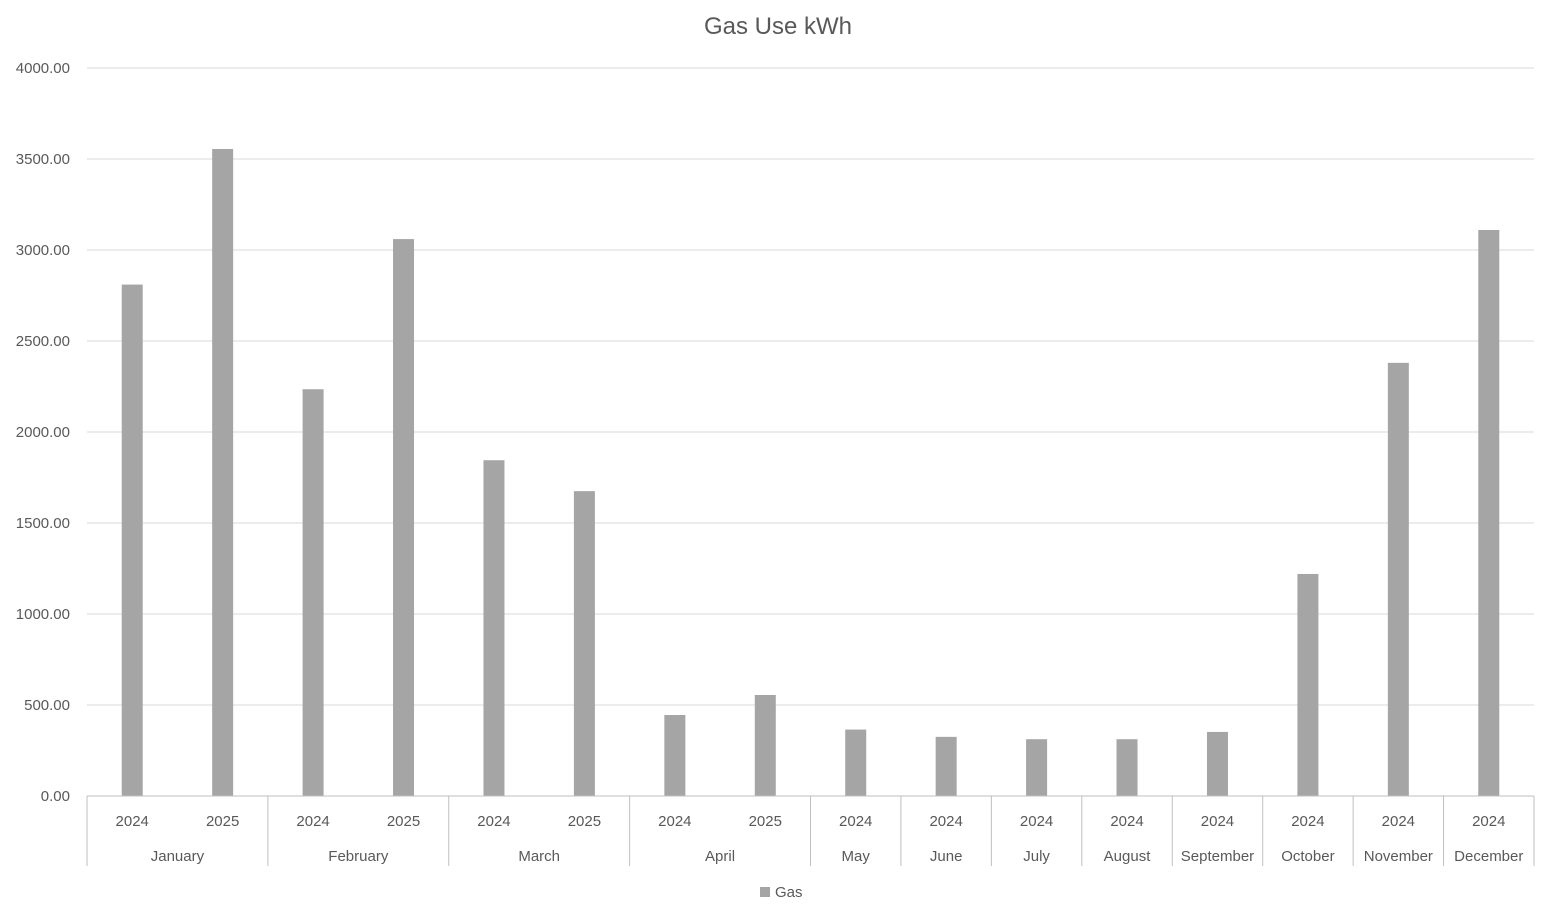  Describe the element at coordinates (43, 341) in the screenshot. I see `y-tick-label: 2500.00` at that location.